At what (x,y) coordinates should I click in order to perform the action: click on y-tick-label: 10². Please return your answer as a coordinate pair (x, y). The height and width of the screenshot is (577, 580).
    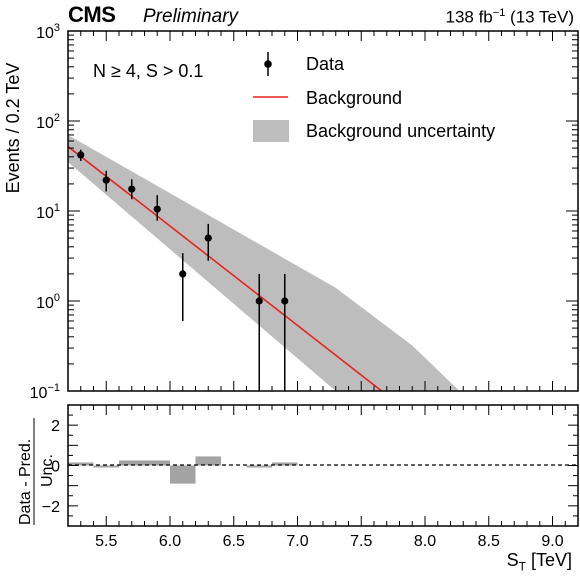
    Looking at the image, I should click on (48, 122).